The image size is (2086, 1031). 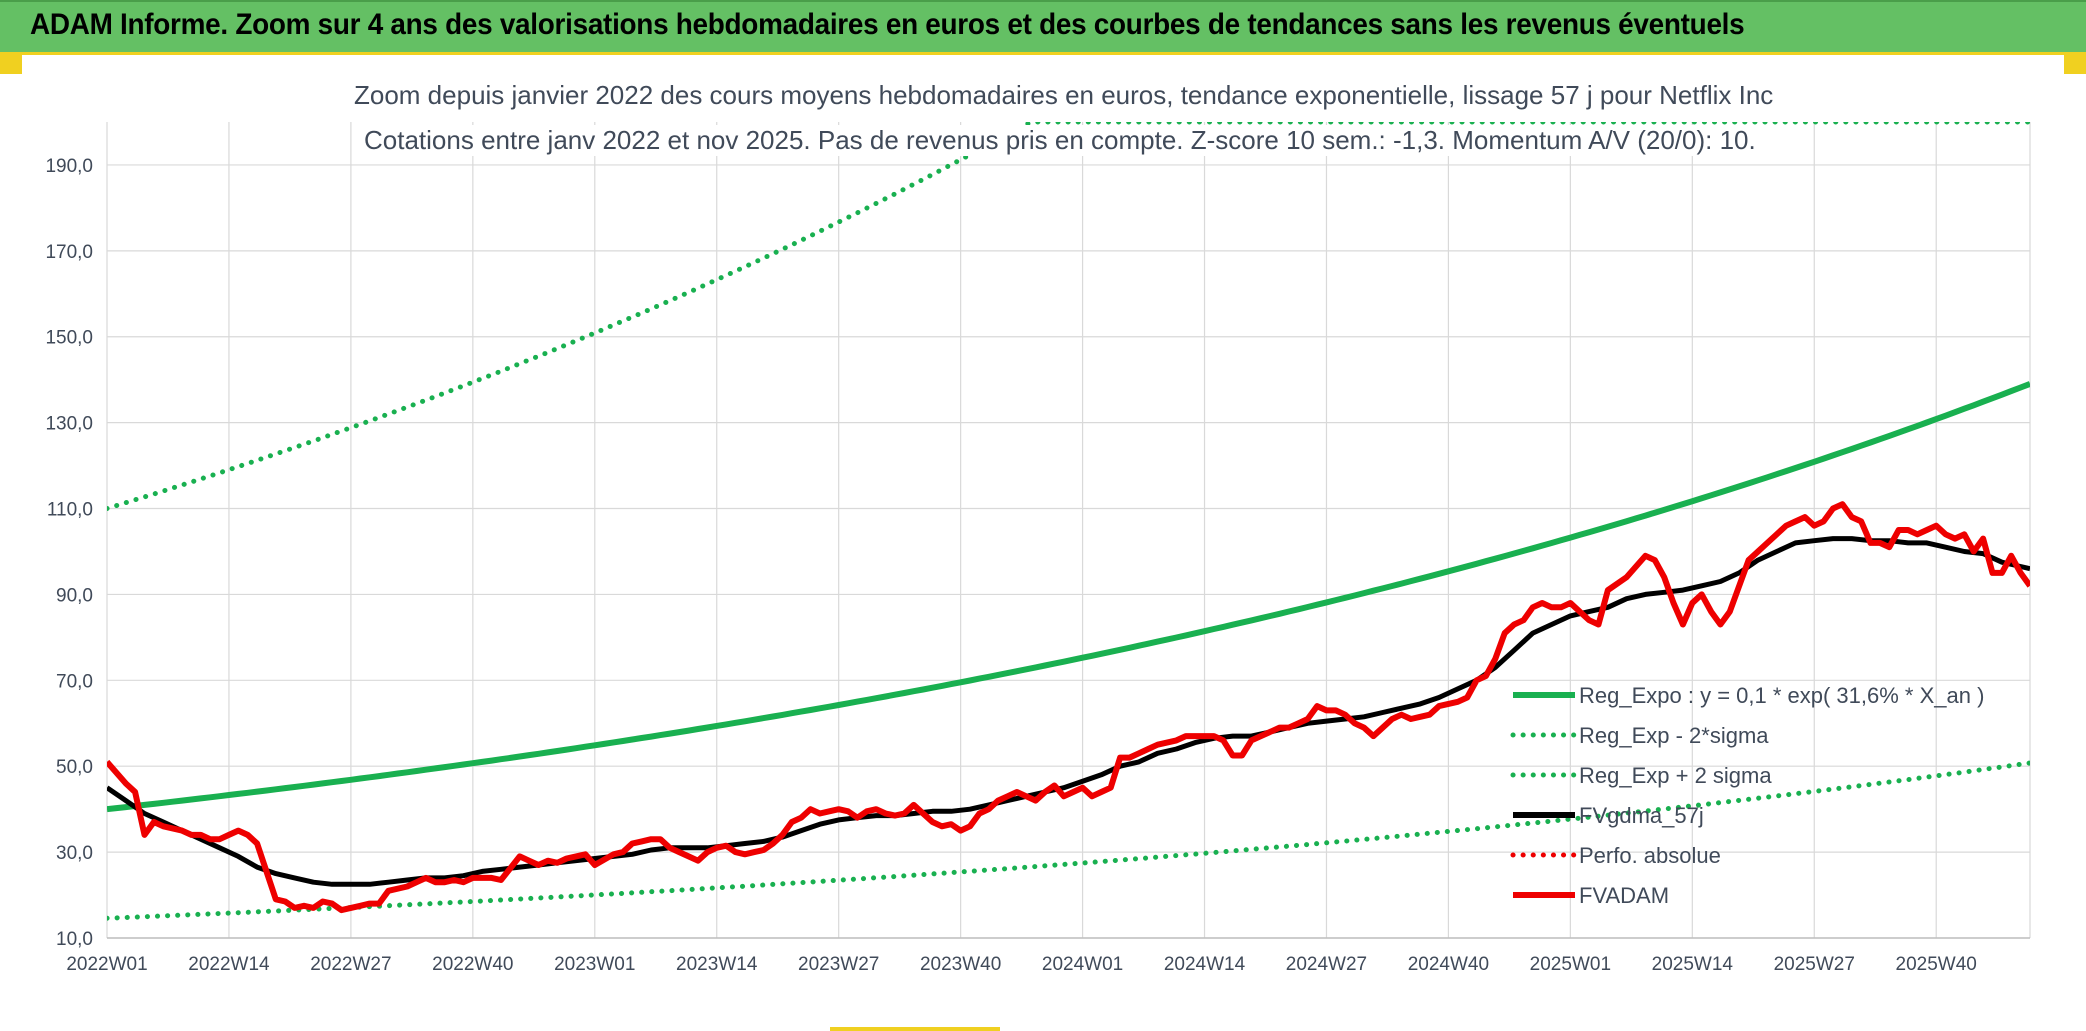 I want to click on legend-label: FVADAM, so click(x=1624, y=895).